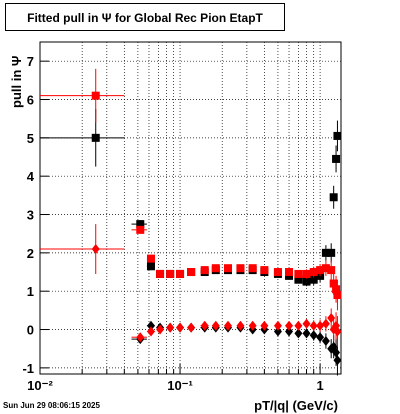 This screenshot has width=400, height=414. What do you see at coordinates (180, 385) in the screenshot?
I see `x-tick-label: 10⁻¹` at bounding box center [180, 385].